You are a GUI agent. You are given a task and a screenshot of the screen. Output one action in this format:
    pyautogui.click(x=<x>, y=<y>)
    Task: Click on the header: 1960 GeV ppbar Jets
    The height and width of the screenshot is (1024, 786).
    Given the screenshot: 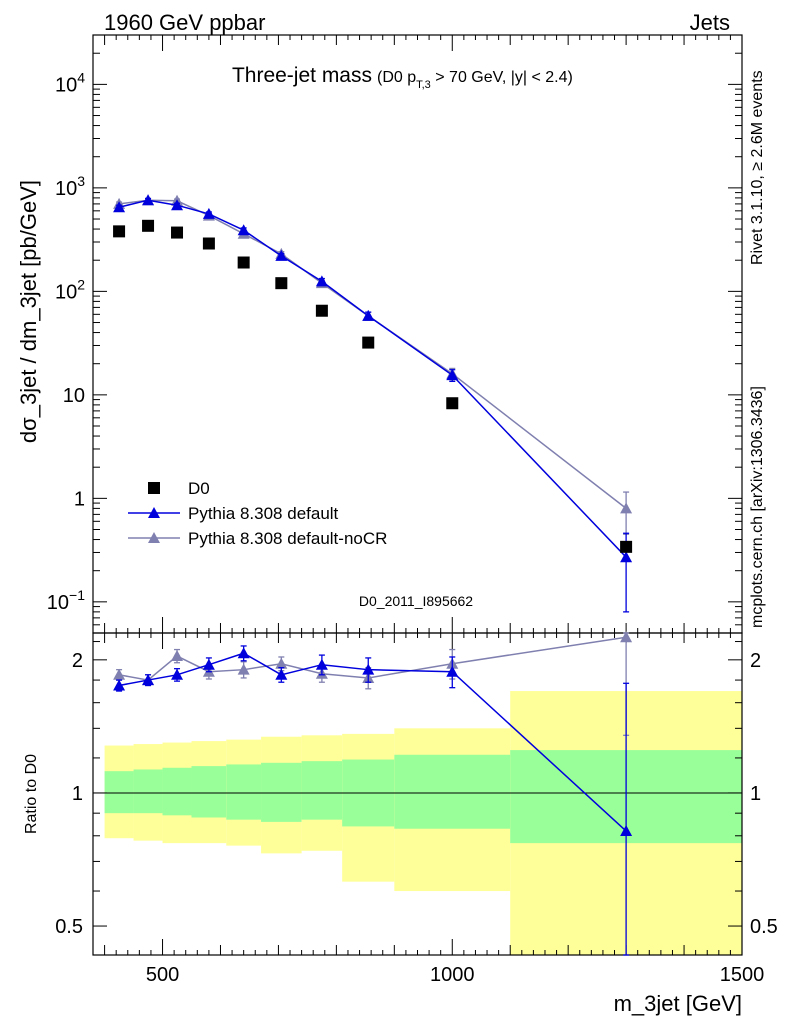 What is the action you would take?
    pyautogui.click(x=417, y=22)
    